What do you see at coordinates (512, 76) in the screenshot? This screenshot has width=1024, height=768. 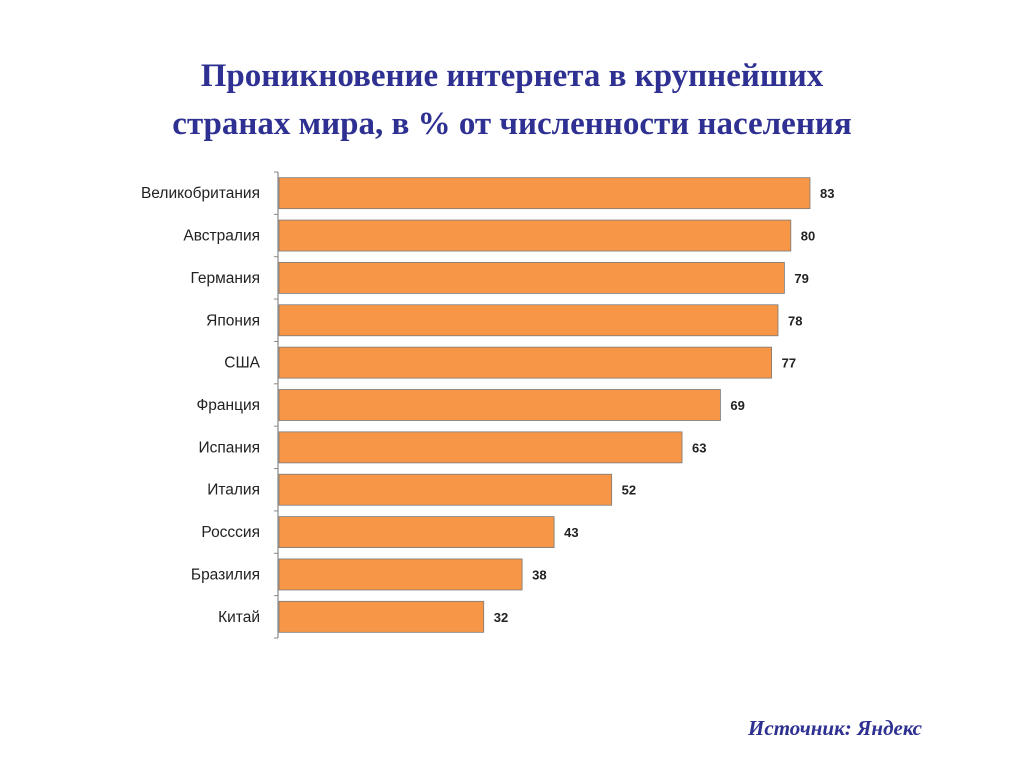 I see `title-line-1: Проникновение интернета в крупнейших` at bounding box center [512, 76].